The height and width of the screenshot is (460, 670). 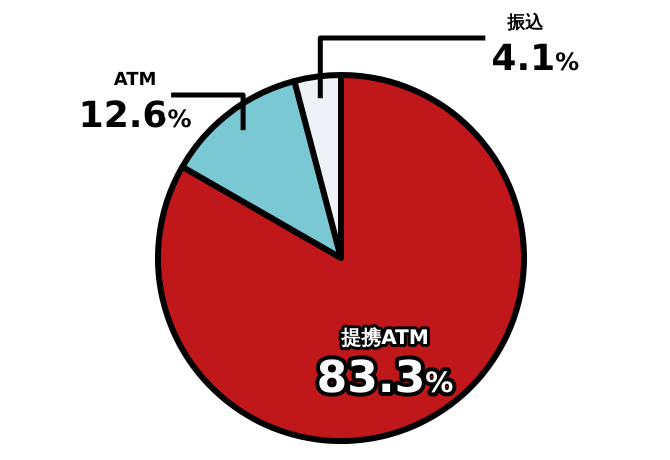 I want to click on data-label: 4.1%, so click(x=535, y=58).